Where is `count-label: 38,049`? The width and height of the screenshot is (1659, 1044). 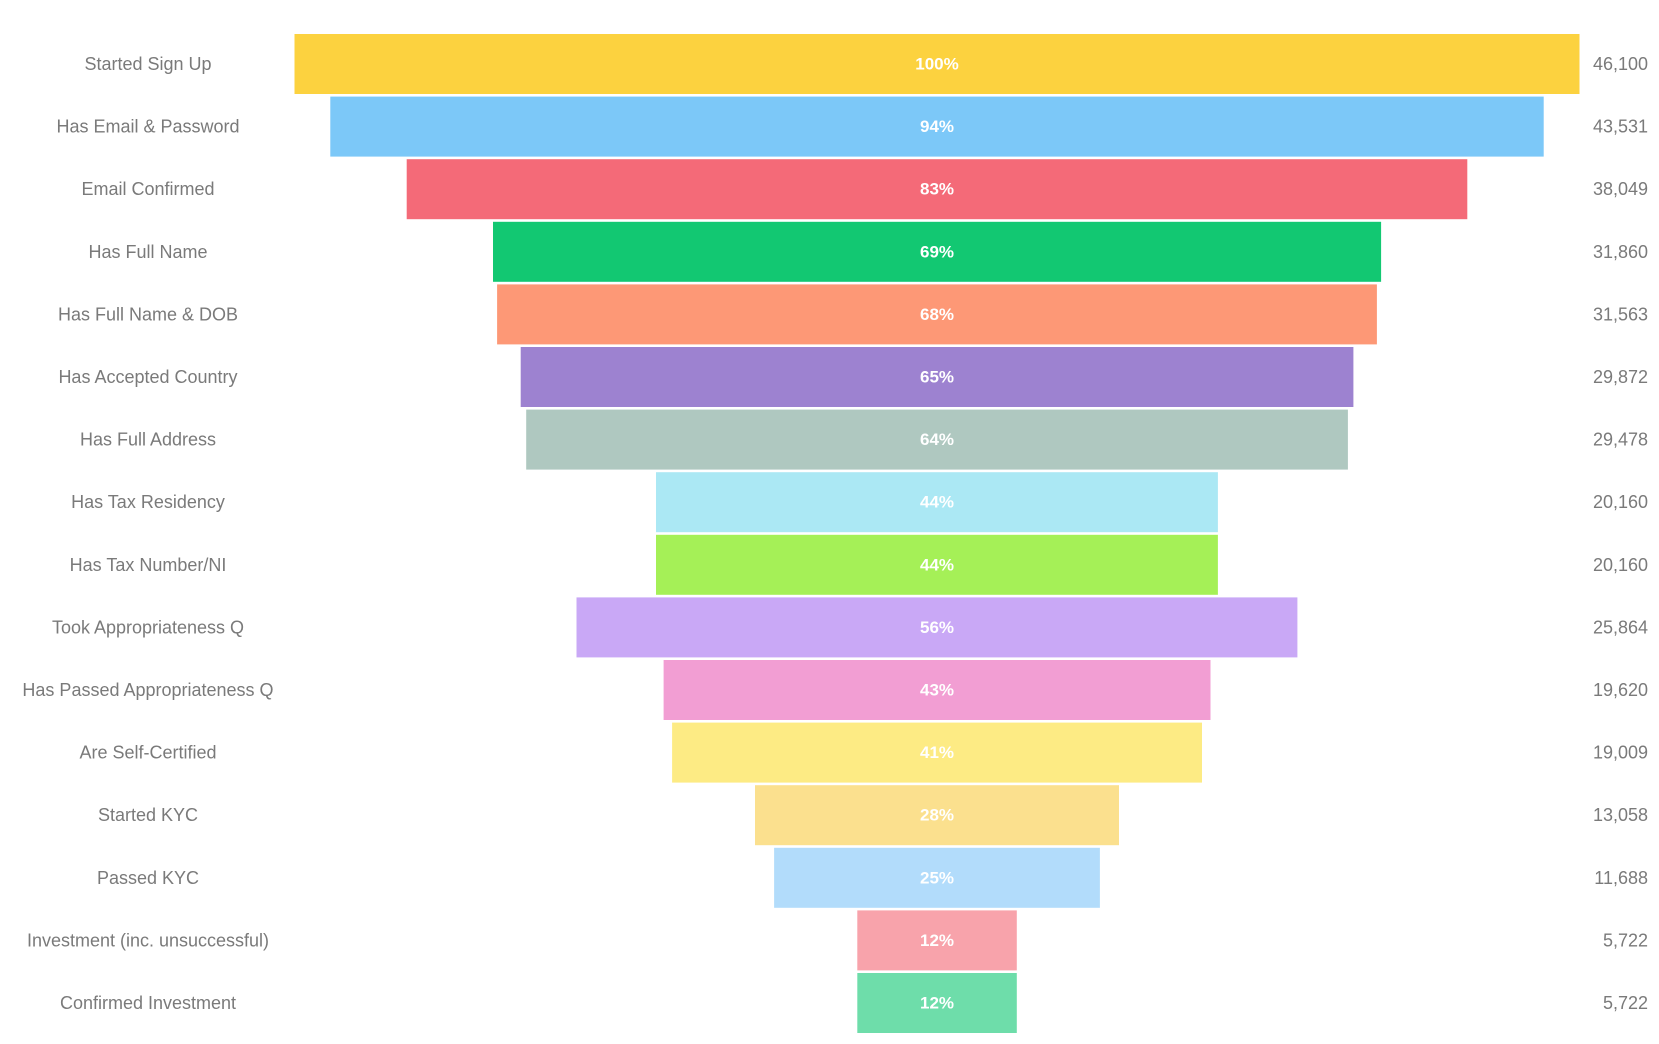
count-label: 38,049 is located at coordinates (1620, 189).